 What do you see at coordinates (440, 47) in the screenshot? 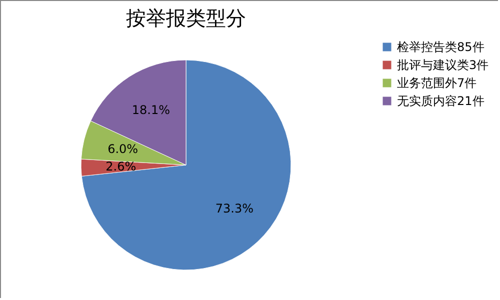
I see `legend-label: 检举控告类85件` at bounding box center [440, 47].